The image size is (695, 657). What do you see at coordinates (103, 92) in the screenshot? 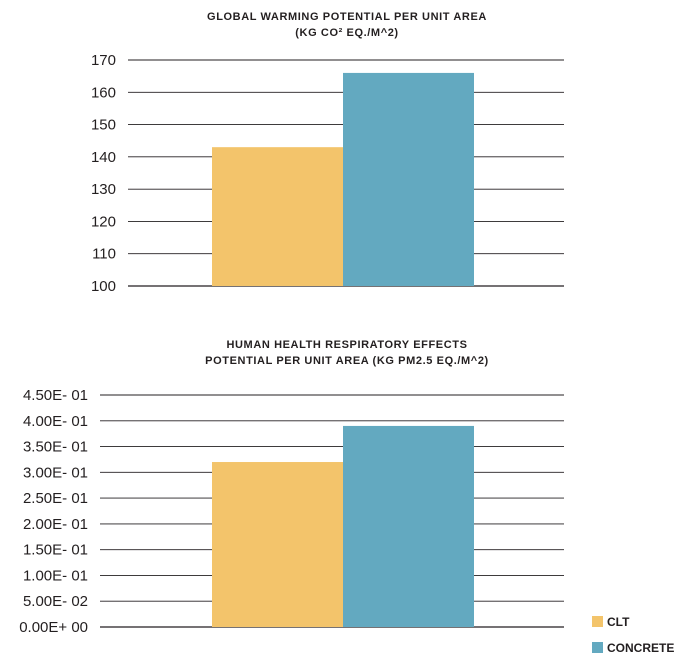
I see `gwp-y-tick-label: 160` at bounding box center [103, 92].